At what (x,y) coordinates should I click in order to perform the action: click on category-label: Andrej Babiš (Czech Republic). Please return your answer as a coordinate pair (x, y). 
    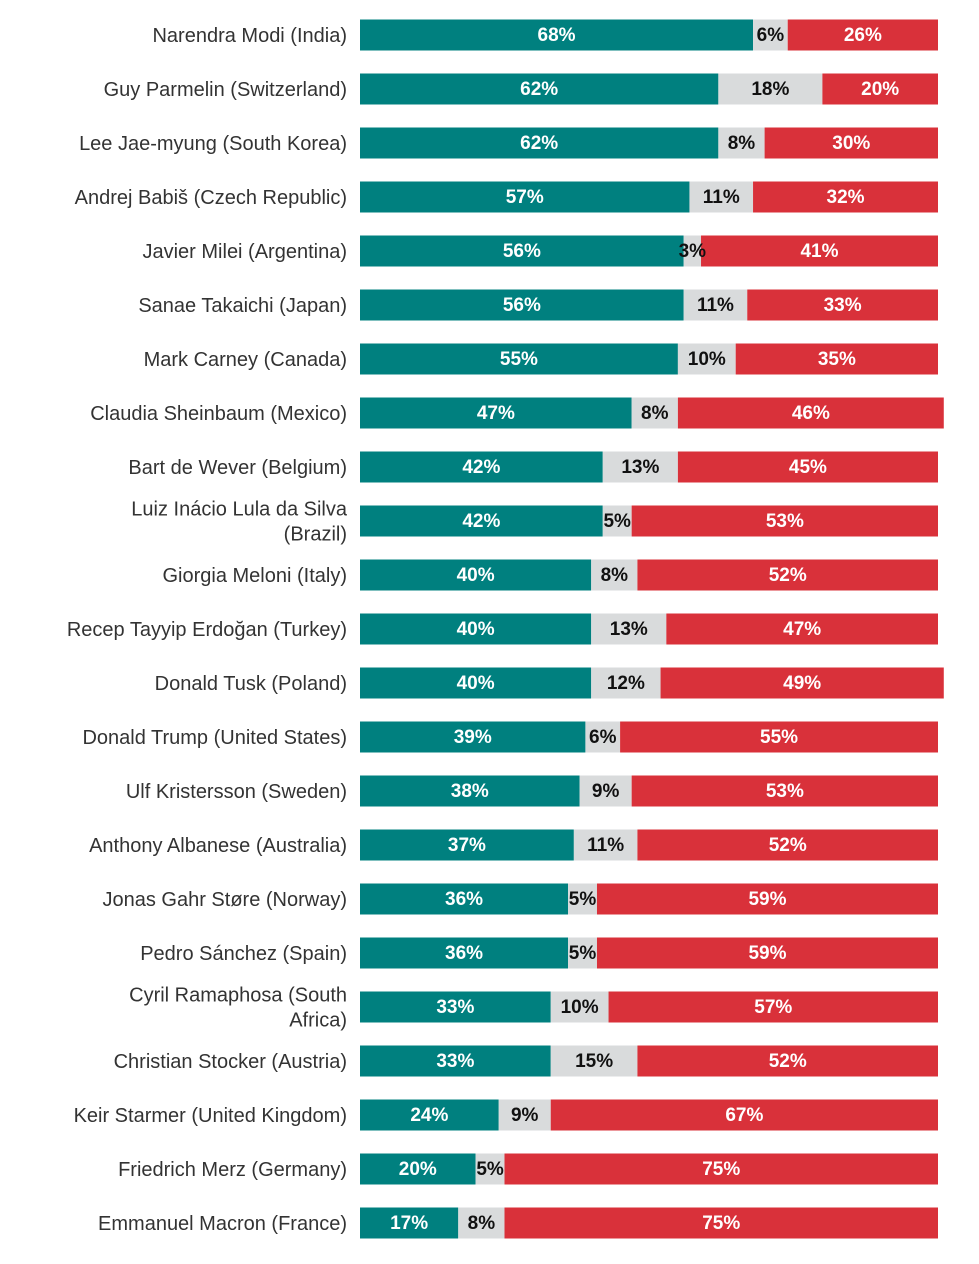
    Looking at the image, I should click on (211, 198).